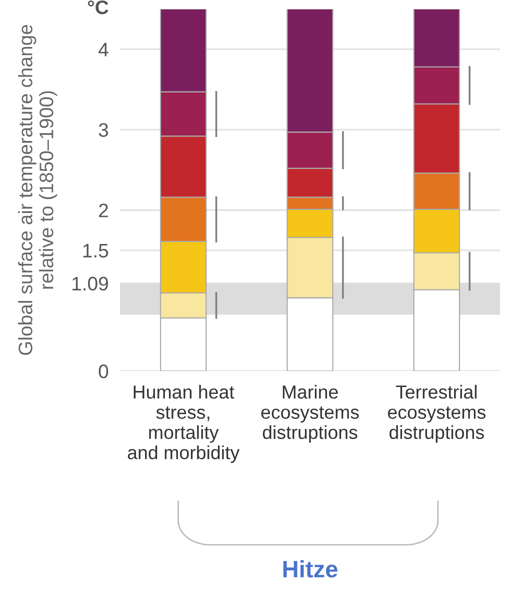 This screenshot has width=505, height=591. Describe the element at coordinates (310, 569) in the screenshot. I see `x-axis-title: Hitze` at that location.